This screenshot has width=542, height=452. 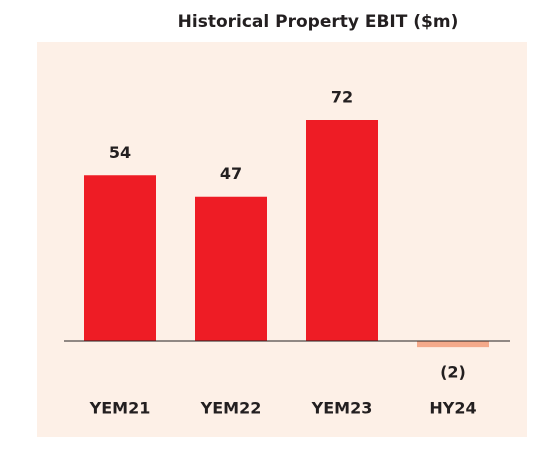 I want to click on x-tick-label: HY24, so click(x=452, y=408).